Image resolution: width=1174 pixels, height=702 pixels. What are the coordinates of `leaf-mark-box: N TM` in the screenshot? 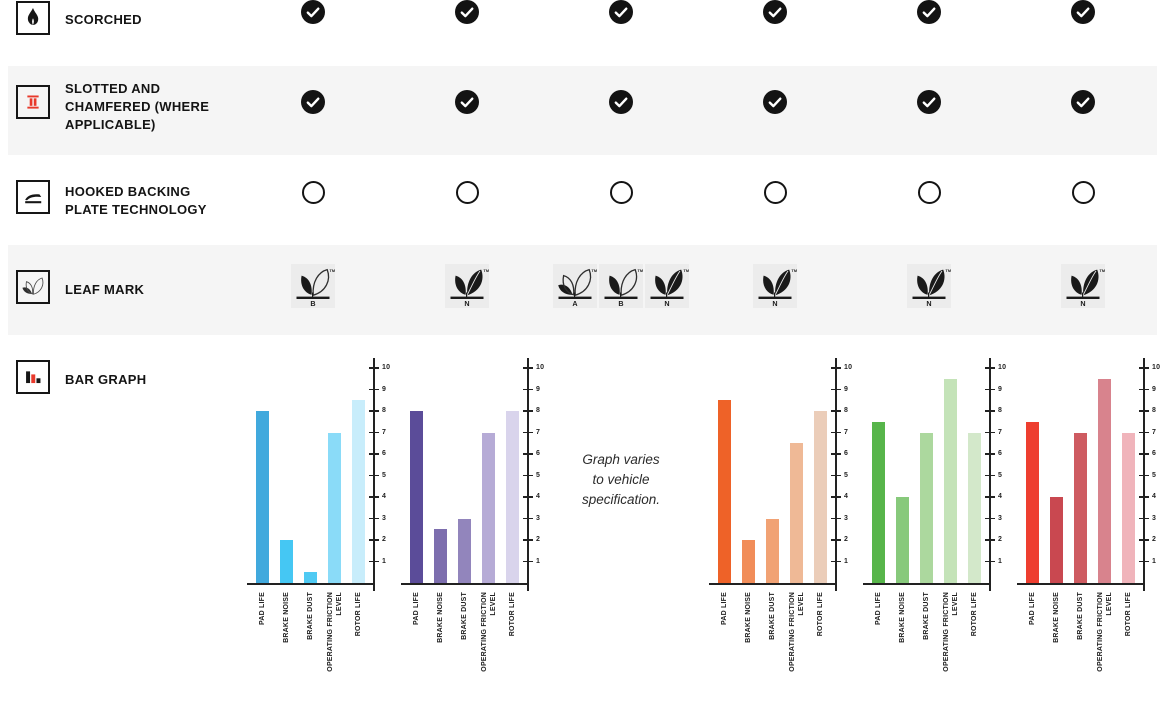 It's located at (667, 286).